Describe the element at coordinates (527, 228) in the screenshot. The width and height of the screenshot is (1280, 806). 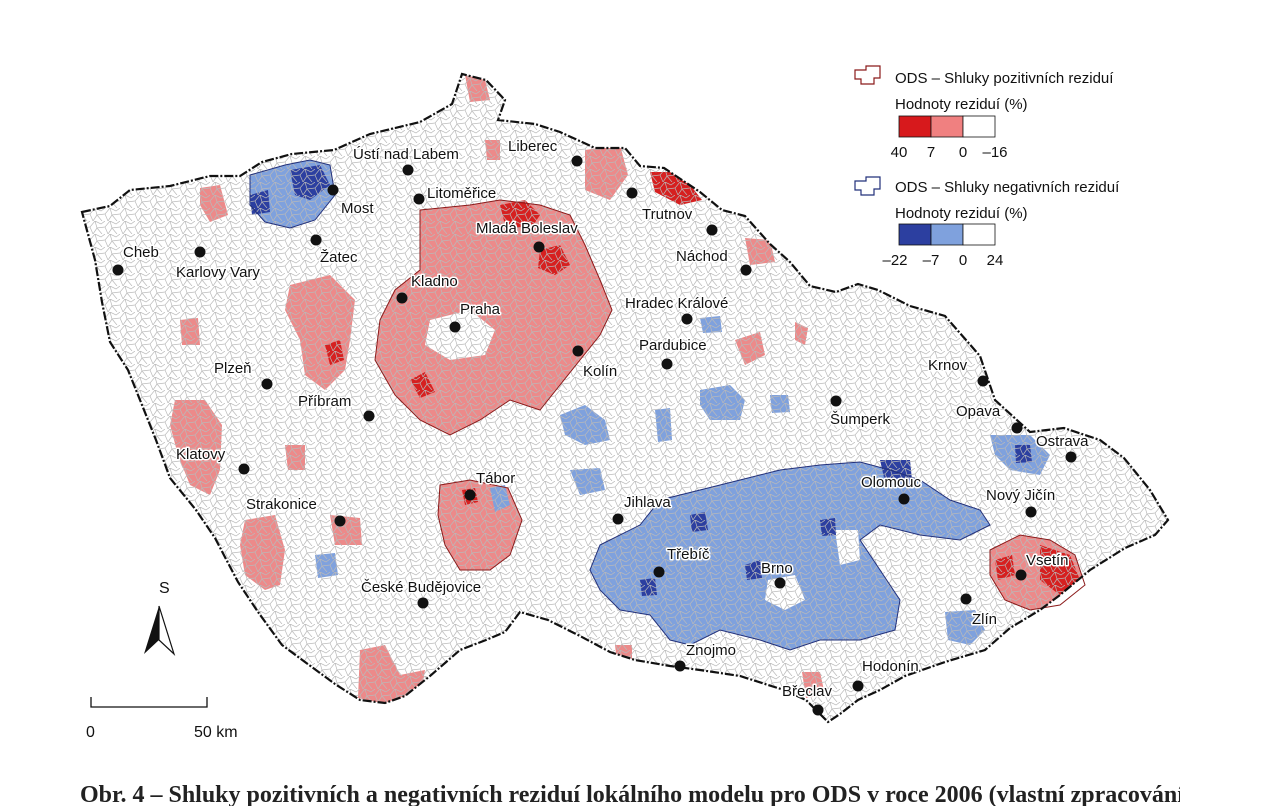
I see `city-label-mlada-boleslav: Mladá Boleslav` at that location.